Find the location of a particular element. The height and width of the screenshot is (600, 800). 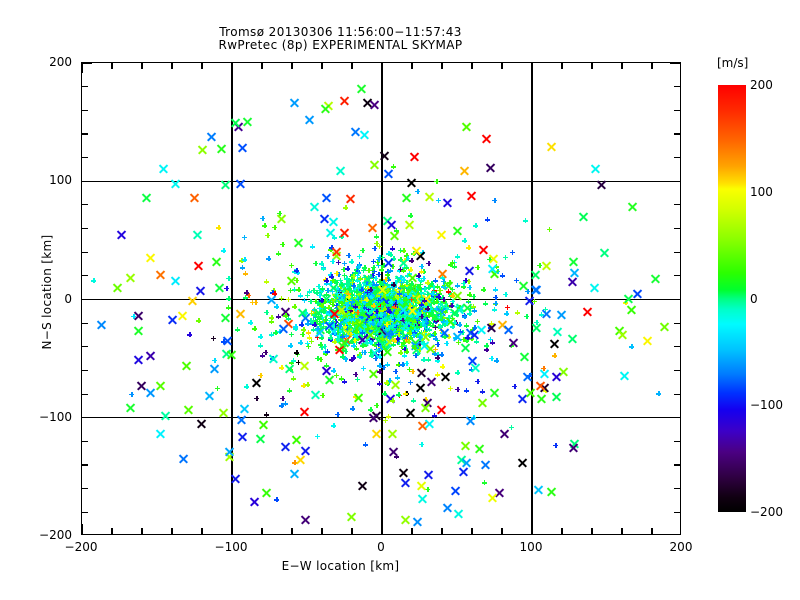

axis-tick-y is located at coordinates (87, 417).